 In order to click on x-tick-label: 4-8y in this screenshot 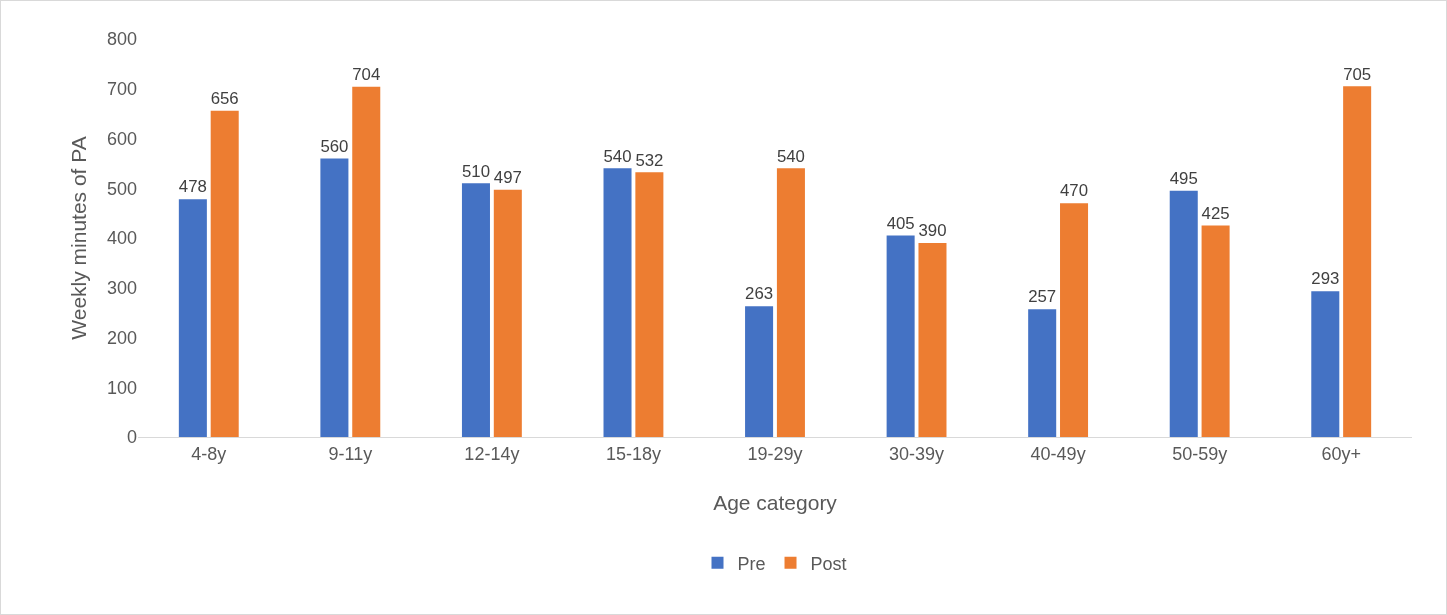, I will do `click(209, 453)`.